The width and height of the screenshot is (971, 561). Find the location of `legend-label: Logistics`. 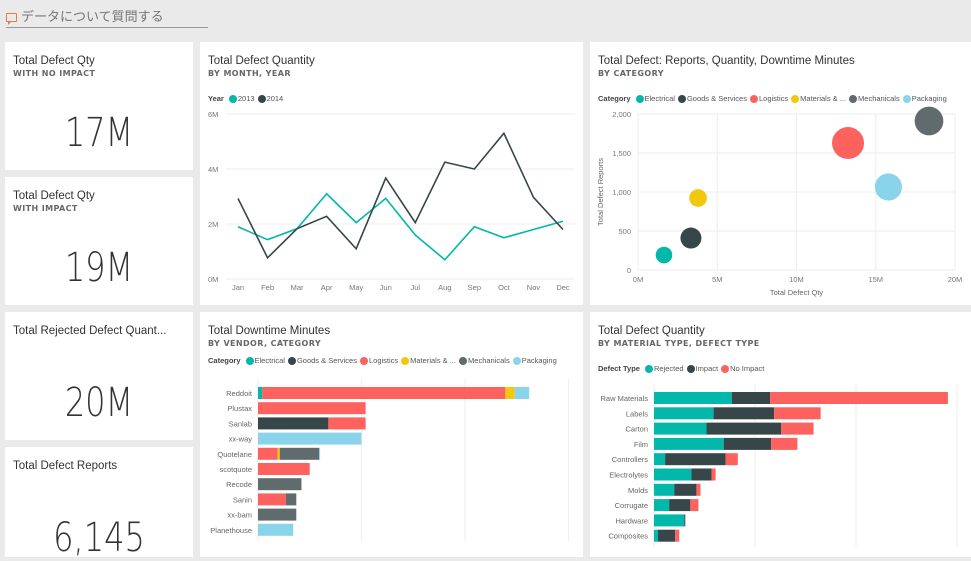

legend-label: Logistics is located at coordinates (773, 98).